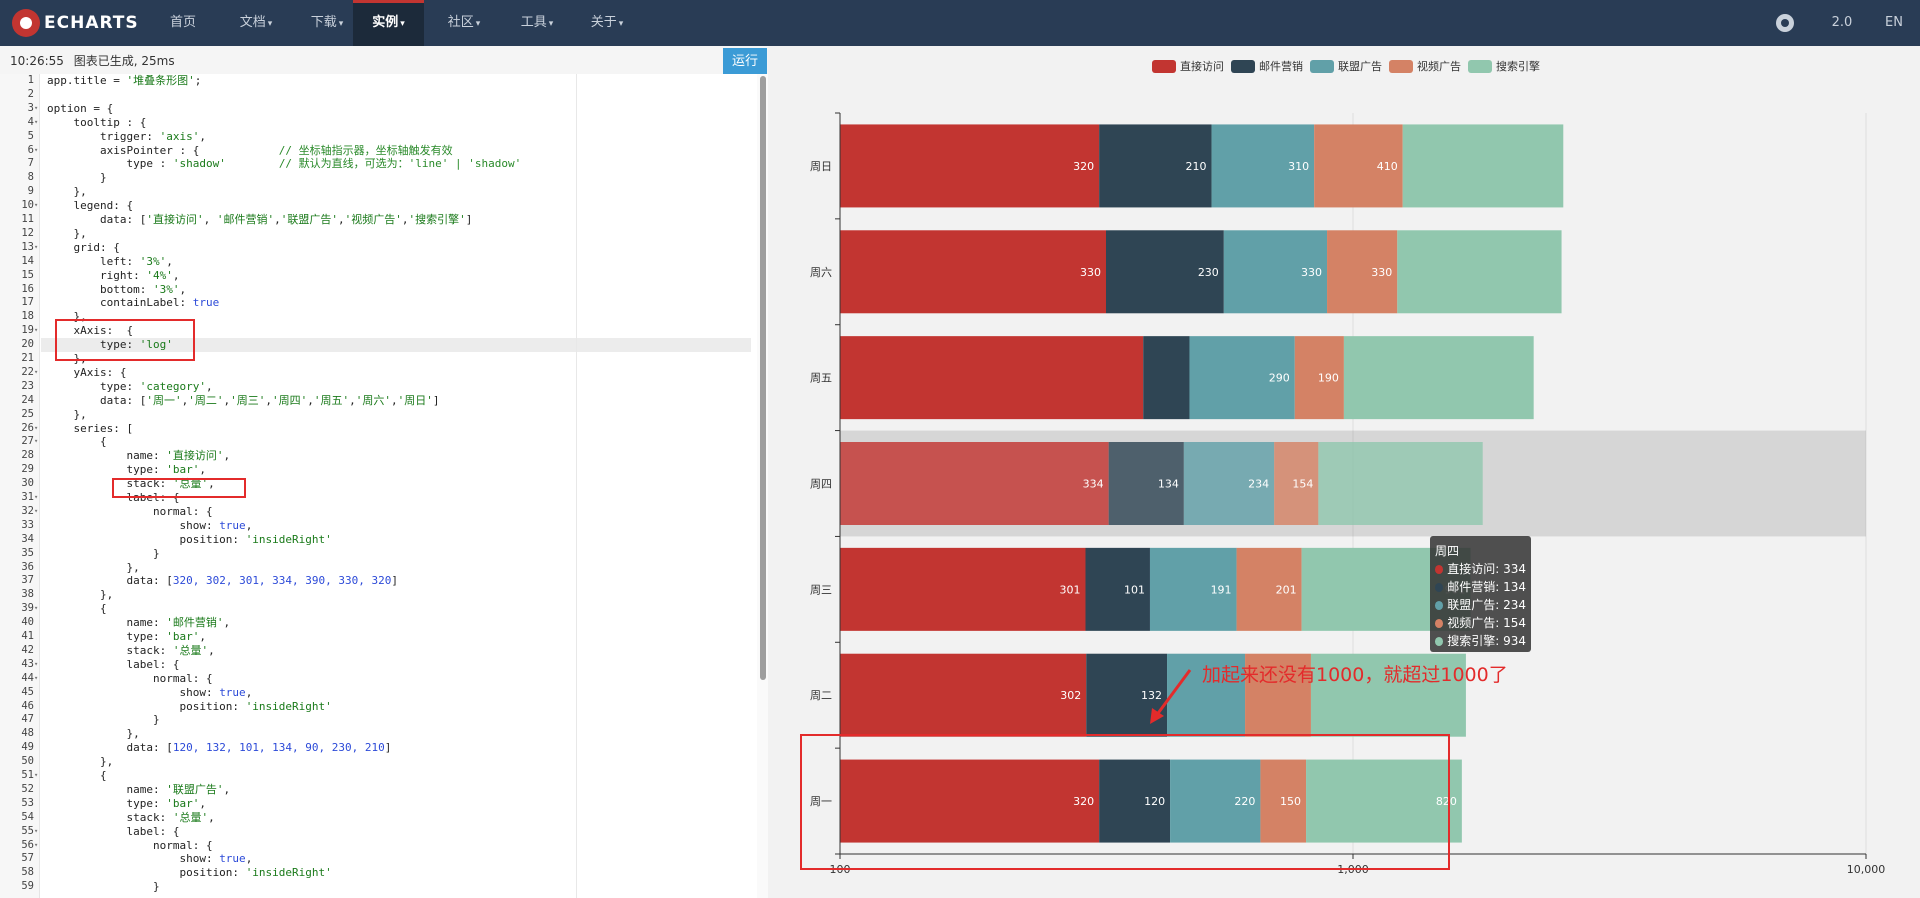 The width and height of the screenshot is (1920, 898). What do you see at coordinates (27, 580) in the screenshot?
I see `line-number: 37` at bounding box center [27, 580].